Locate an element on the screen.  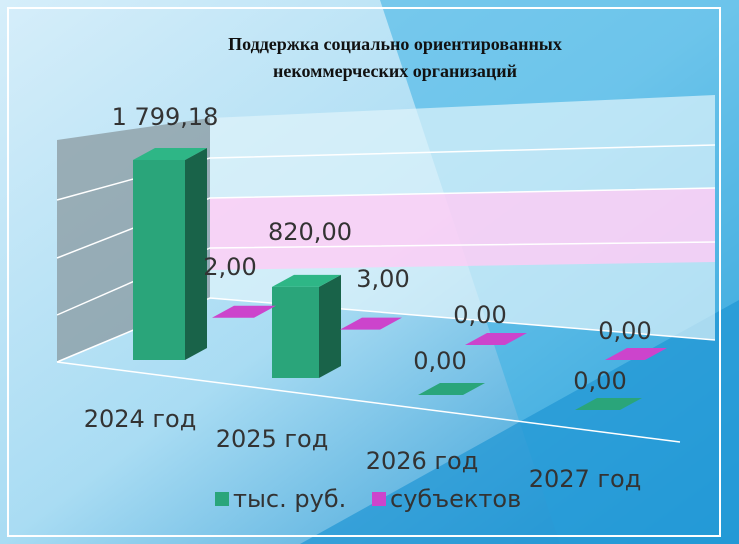
back-wall-band is located at coordinates (462, 229).